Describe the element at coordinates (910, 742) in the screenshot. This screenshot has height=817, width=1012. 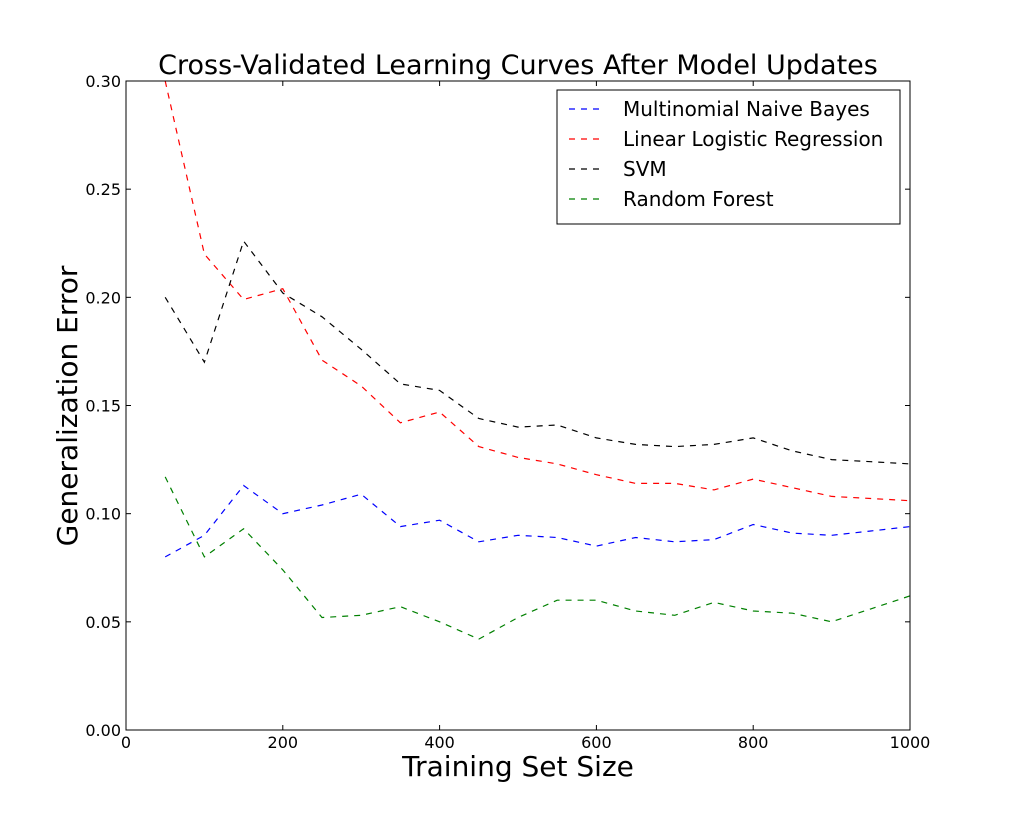
I see `x-tick-label: 1000` at that location.